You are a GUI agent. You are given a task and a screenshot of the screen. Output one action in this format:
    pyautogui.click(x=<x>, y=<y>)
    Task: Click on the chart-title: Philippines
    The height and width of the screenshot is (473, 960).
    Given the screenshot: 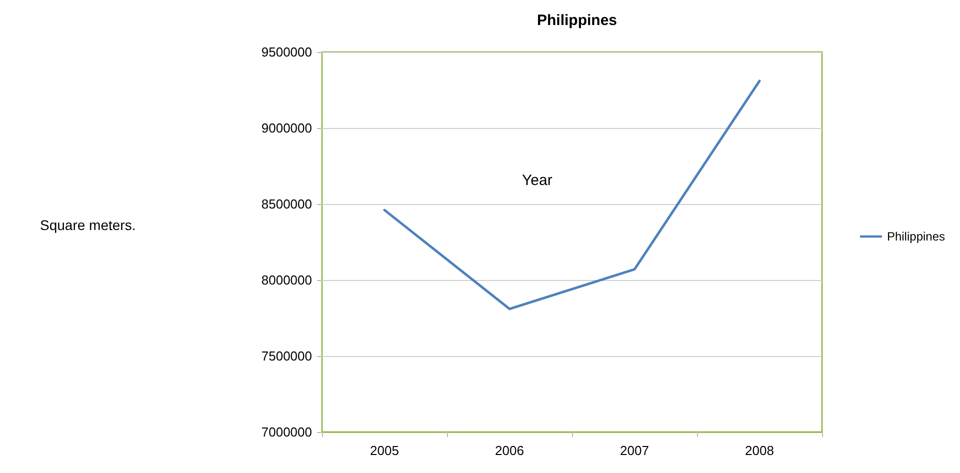 What is the action you would take?
    pyautogui.click(x=577, y=20)
    